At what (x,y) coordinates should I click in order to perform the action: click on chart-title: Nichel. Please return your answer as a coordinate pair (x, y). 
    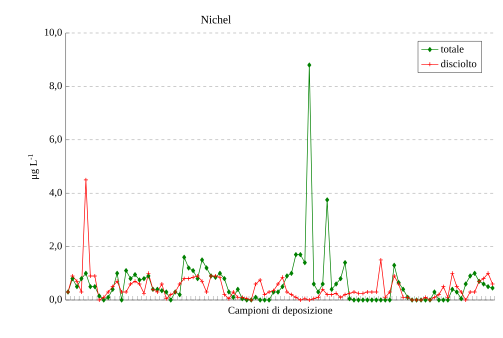
    Looking at the image, I should click on (215, 19).